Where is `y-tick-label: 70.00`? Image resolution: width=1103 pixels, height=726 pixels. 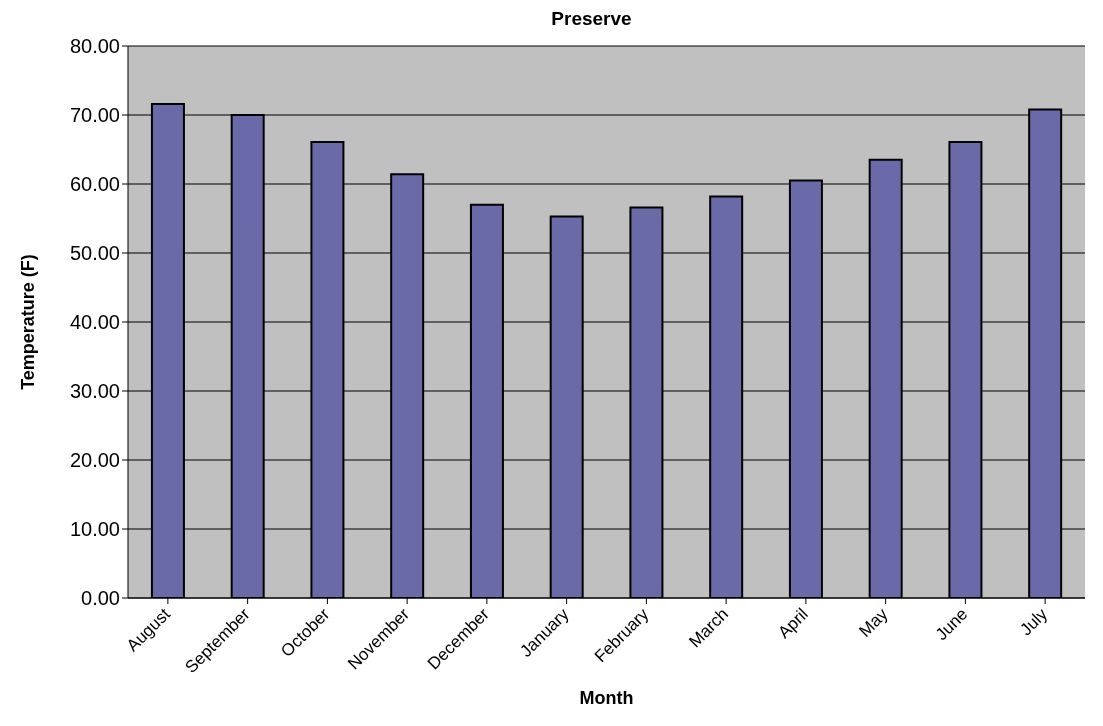 y-tick-label: 70.00 is located at coordinates (94, 115).